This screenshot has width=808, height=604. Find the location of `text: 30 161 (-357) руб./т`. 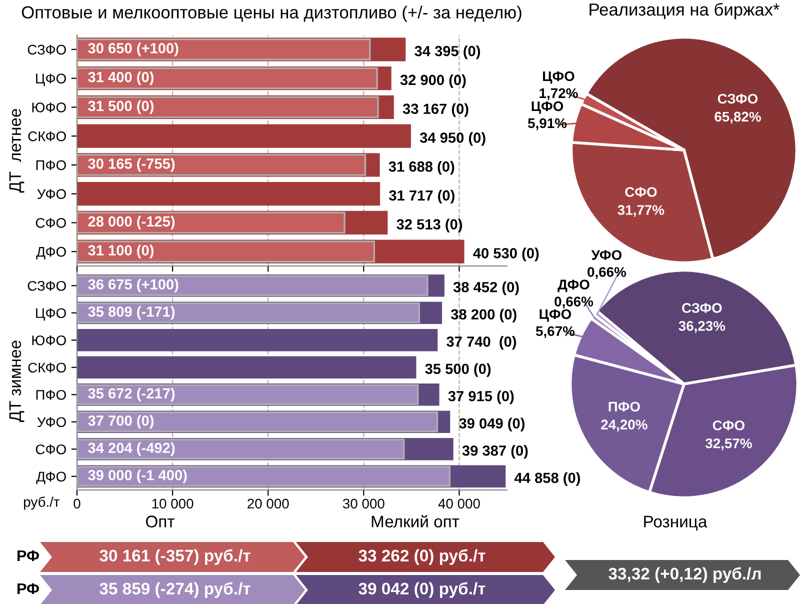

text: 30 161 (-357) руб./т is located at coordinates (175, 557).